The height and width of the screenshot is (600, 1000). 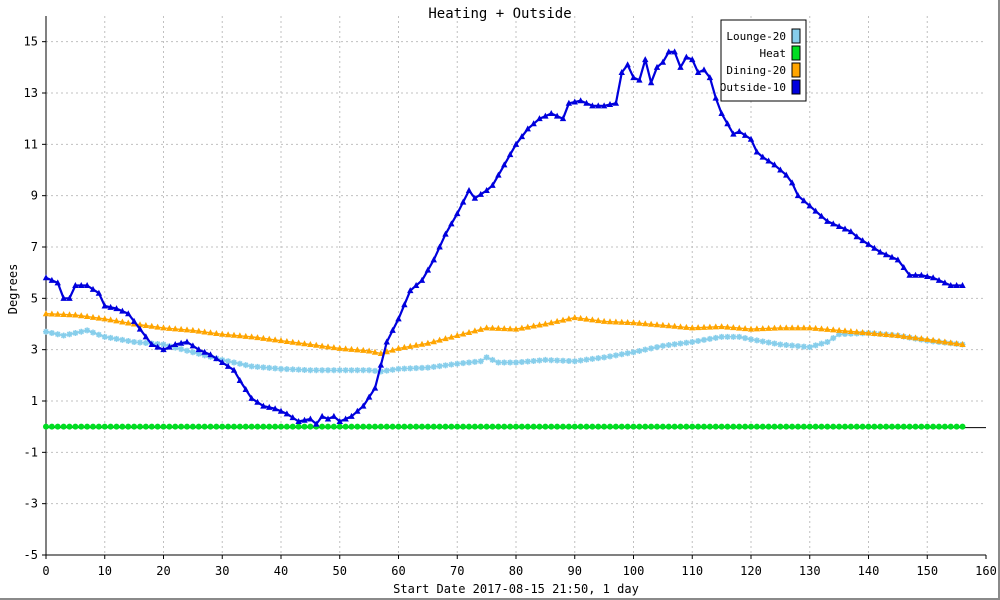 I want to click on y-tick-label: -3, so click(x=31, y=504).